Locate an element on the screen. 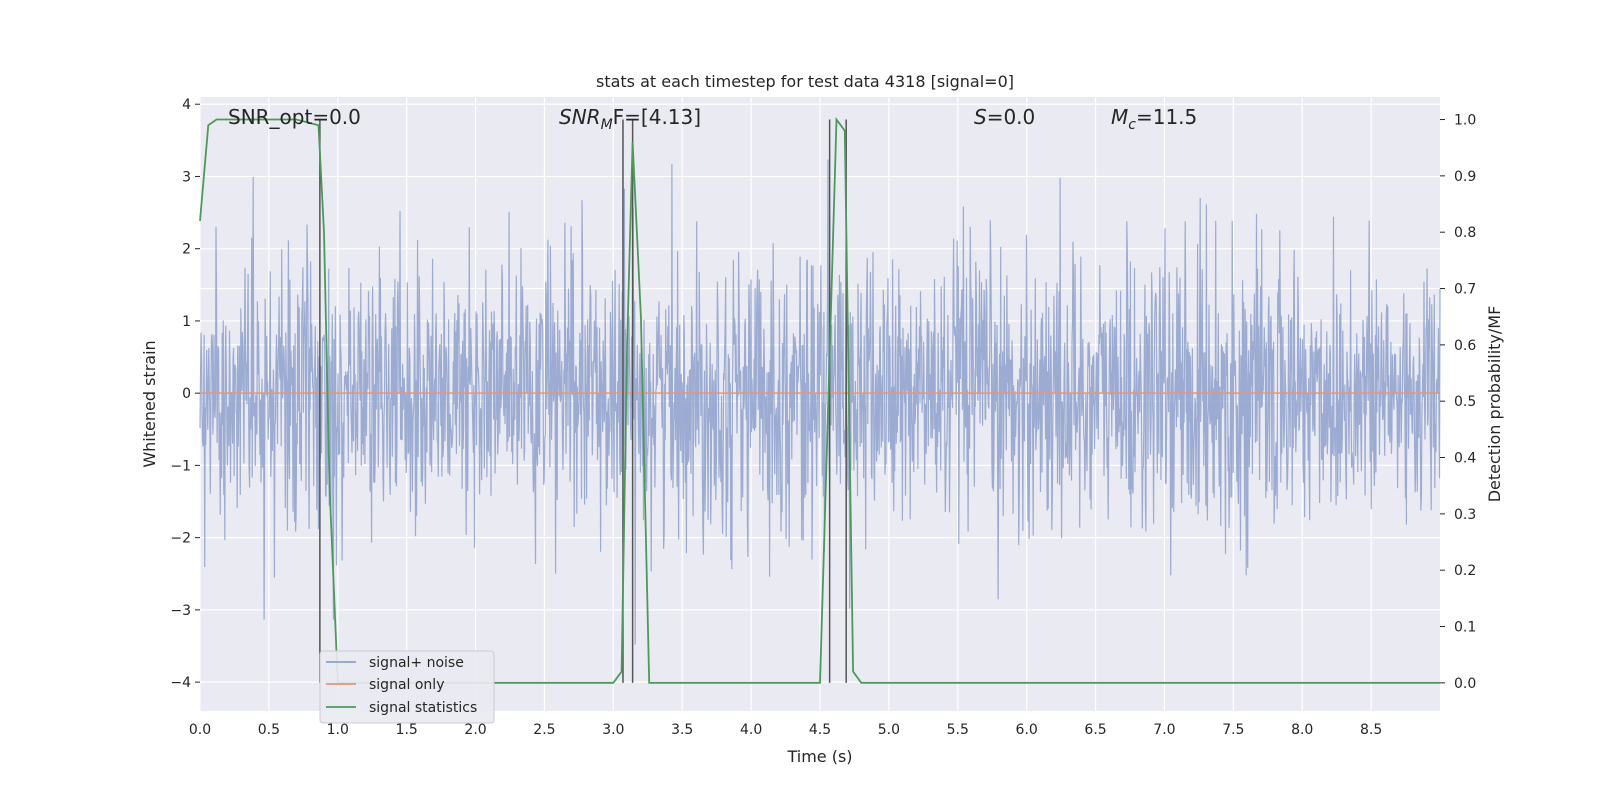 The image size is (1600, 800). y-tick-label: 3 is located at coordinates (186, 177).